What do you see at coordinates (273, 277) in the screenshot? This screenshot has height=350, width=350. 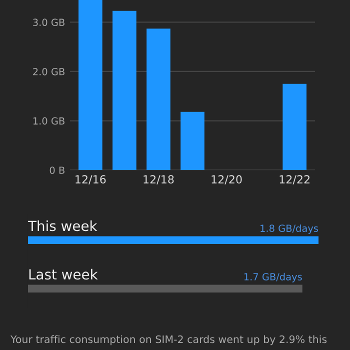 I see `data-label: 1.7 GB/days` at bounding box center [273, 277].